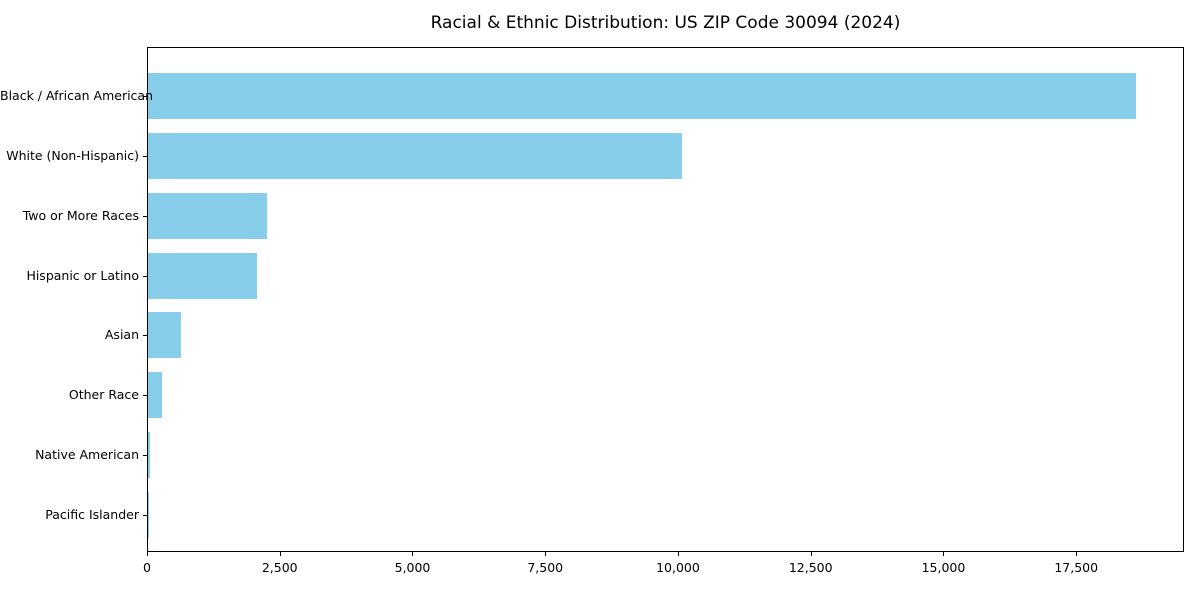  Describe the element at coordinates (678, 567) in the screenshot. I see `x-tick-label: 10,000` at that location.